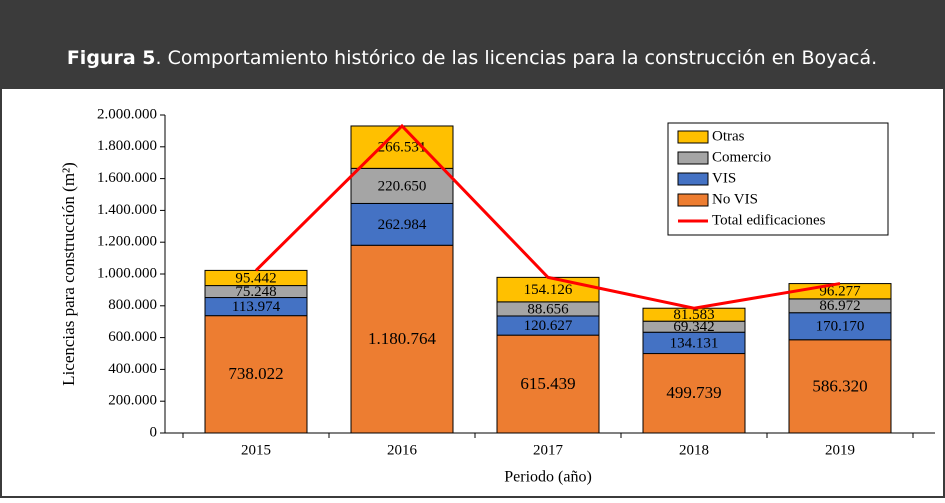 This screenshot has width=945, height=503. I want to click on data-label: 69.342, so click(693, 327).